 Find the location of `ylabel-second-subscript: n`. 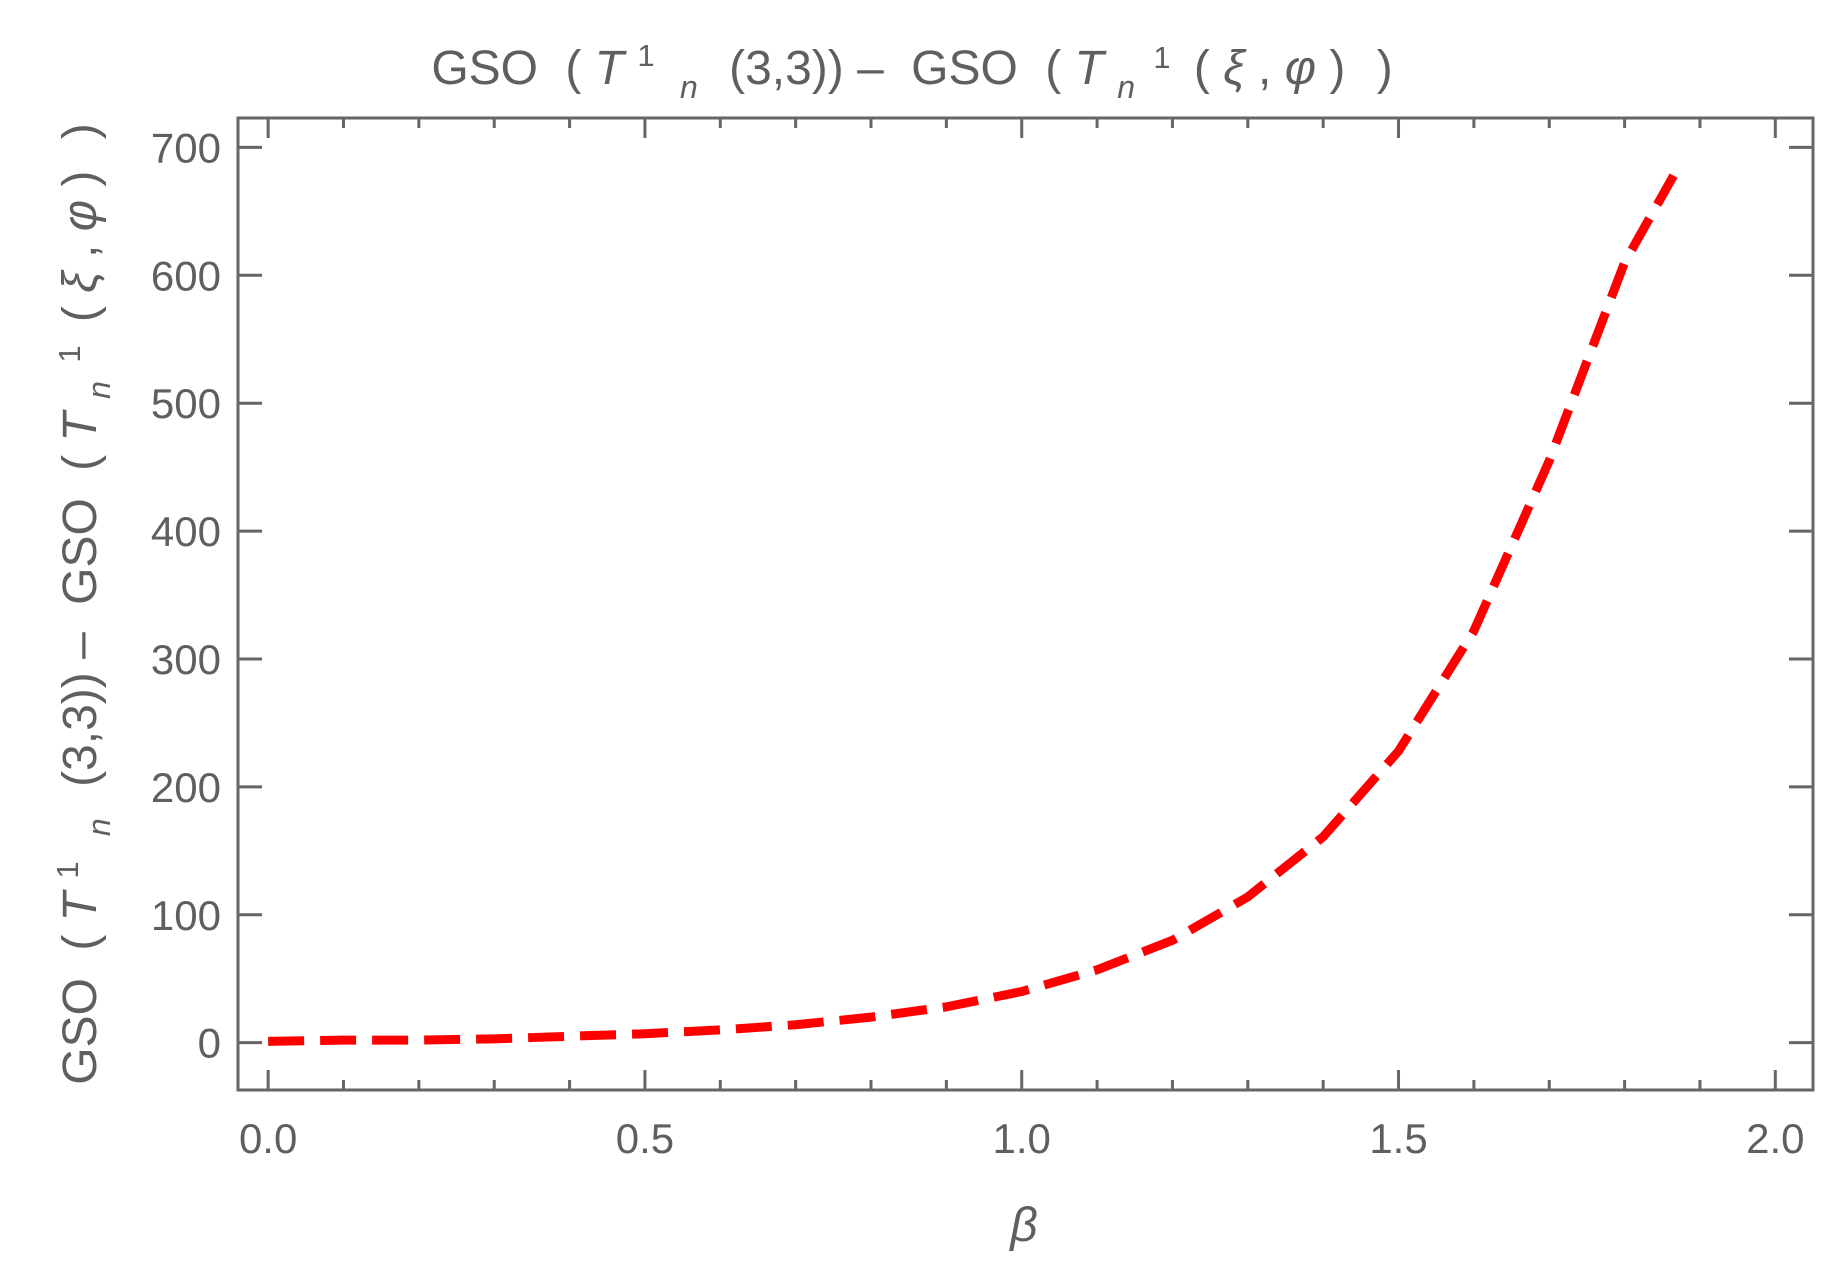

ylabel-second-subscript: n is located at coordinates (99, 390).